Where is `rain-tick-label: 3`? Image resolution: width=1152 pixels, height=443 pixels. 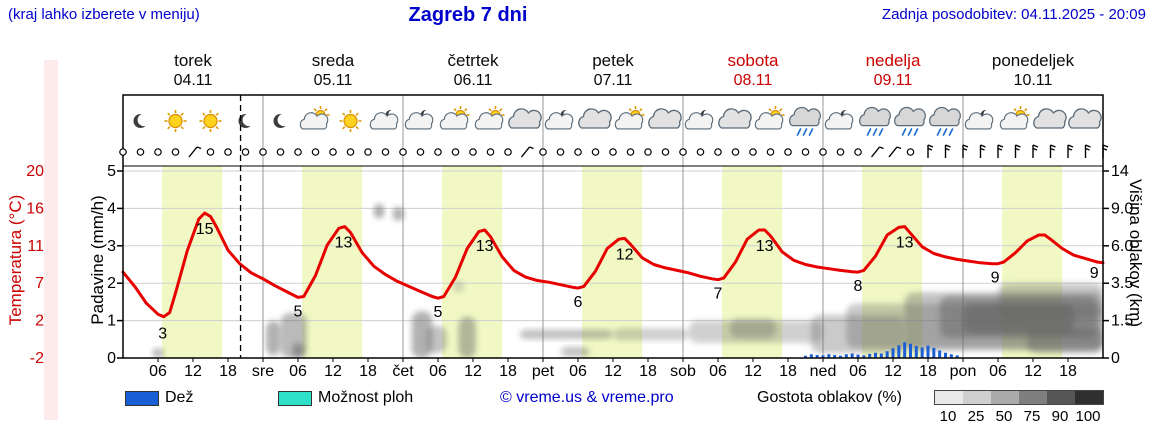
rain-tick-label: 3 is located at coordinates (111, 246).